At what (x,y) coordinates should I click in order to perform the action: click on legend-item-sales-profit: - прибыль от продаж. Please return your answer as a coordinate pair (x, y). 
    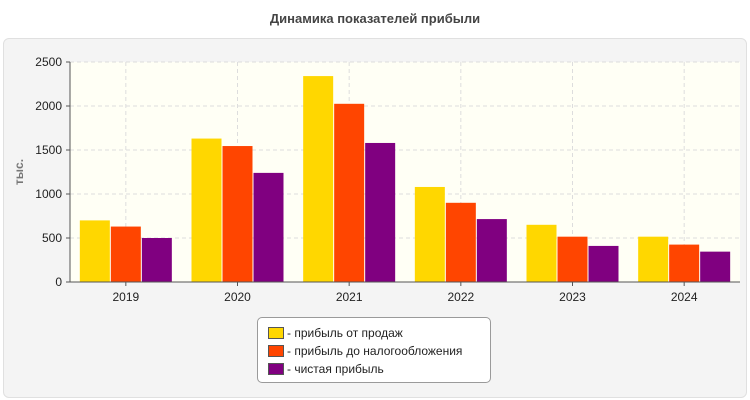
    Looking at the image, I should click on (379, 333).